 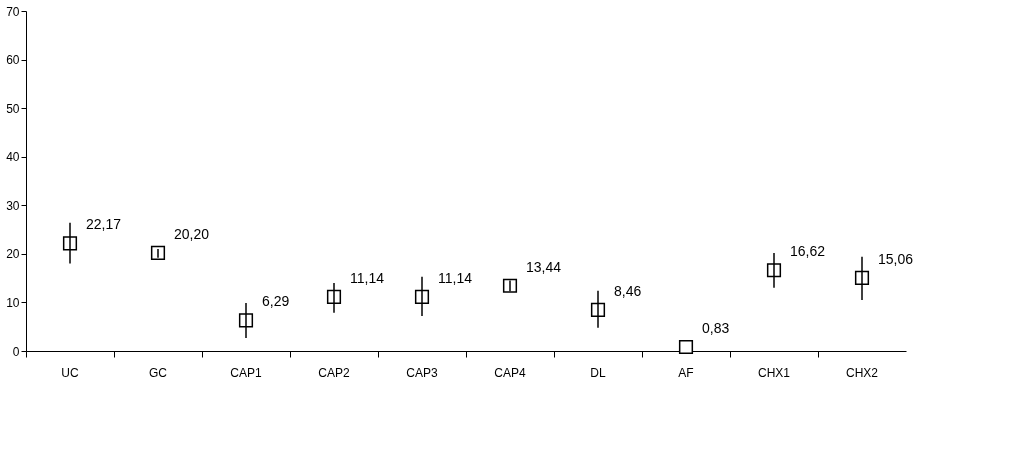 What do you see at coordinates (544, 266) in the screenshot?
I see `data-label: 13,44` at bounding box center [544, 266].